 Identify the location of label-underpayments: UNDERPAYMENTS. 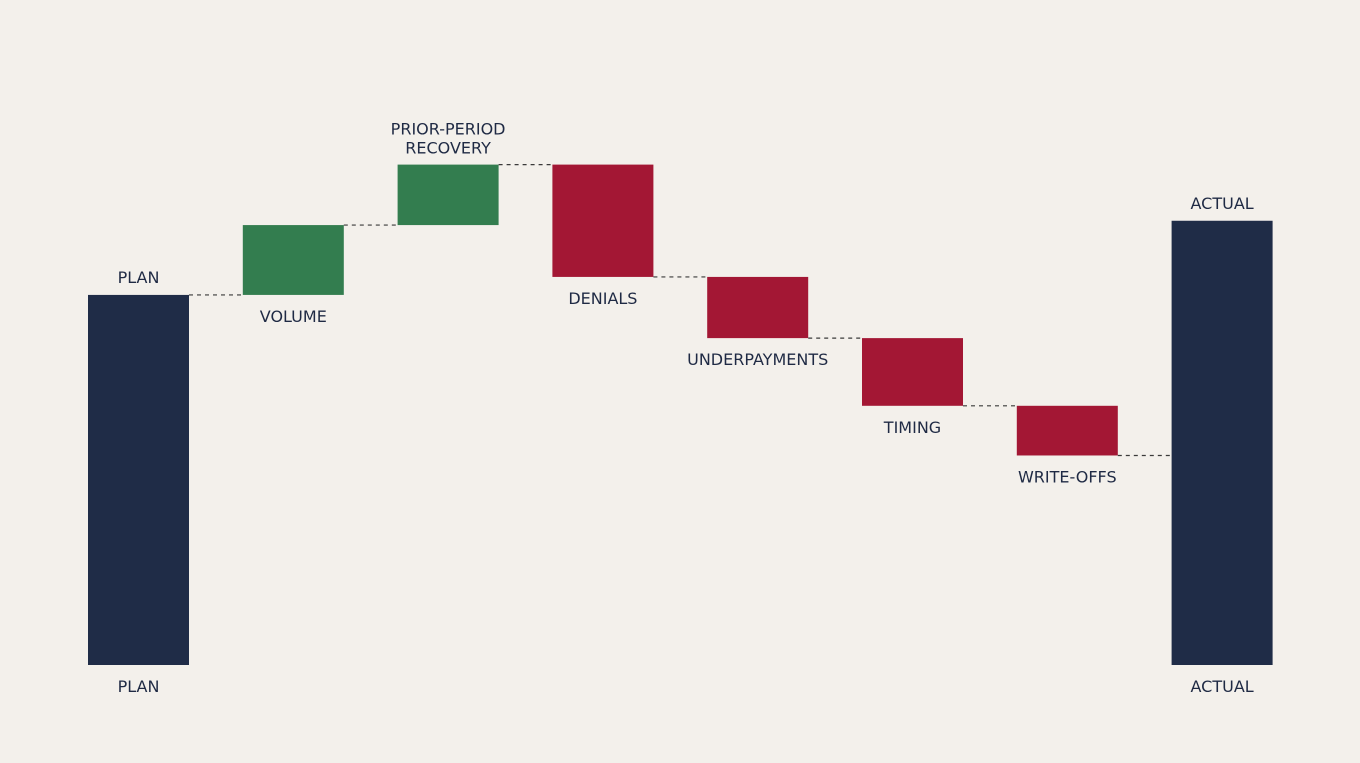
(757, 359).